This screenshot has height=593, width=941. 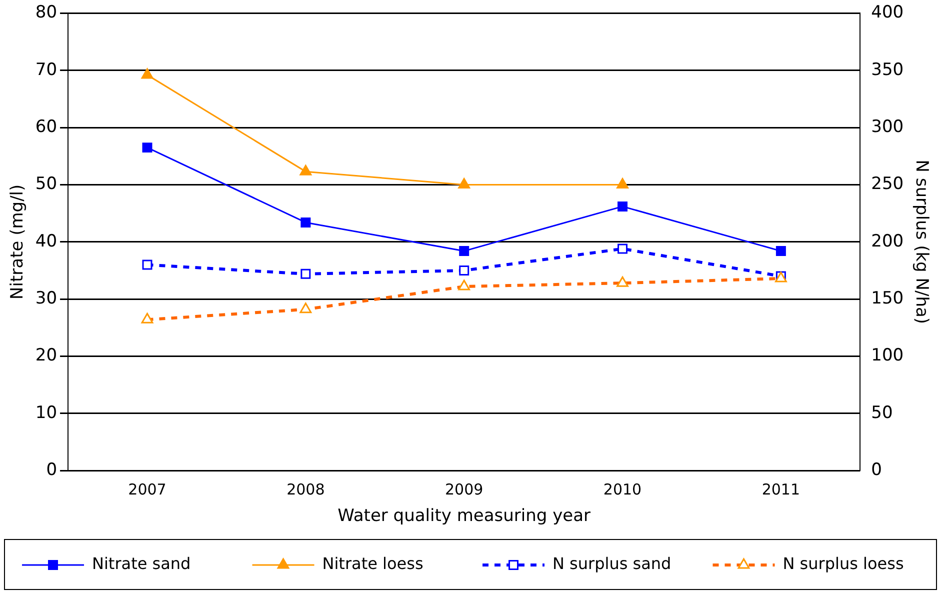 I want to click on y2-tick-label: 250, so click(x=887, y=184).